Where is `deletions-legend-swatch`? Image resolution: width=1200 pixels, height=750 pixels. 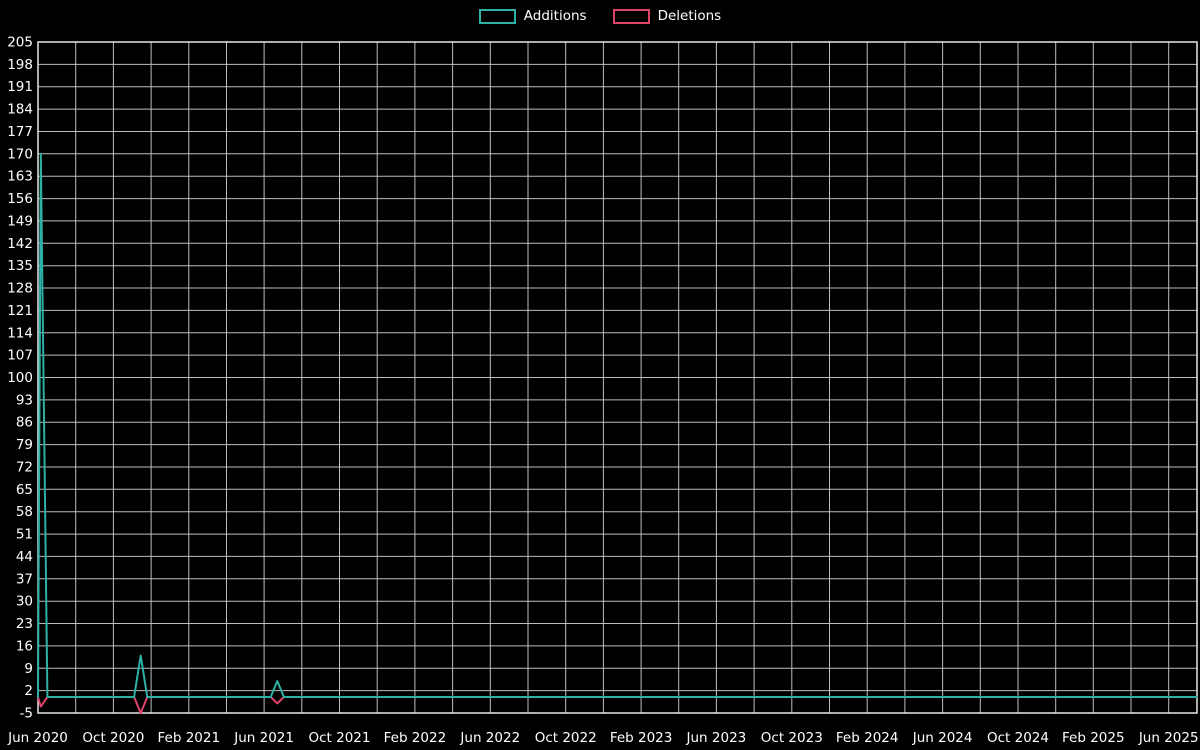 deletions-legend-swatch is located at coordinates (631, 16).